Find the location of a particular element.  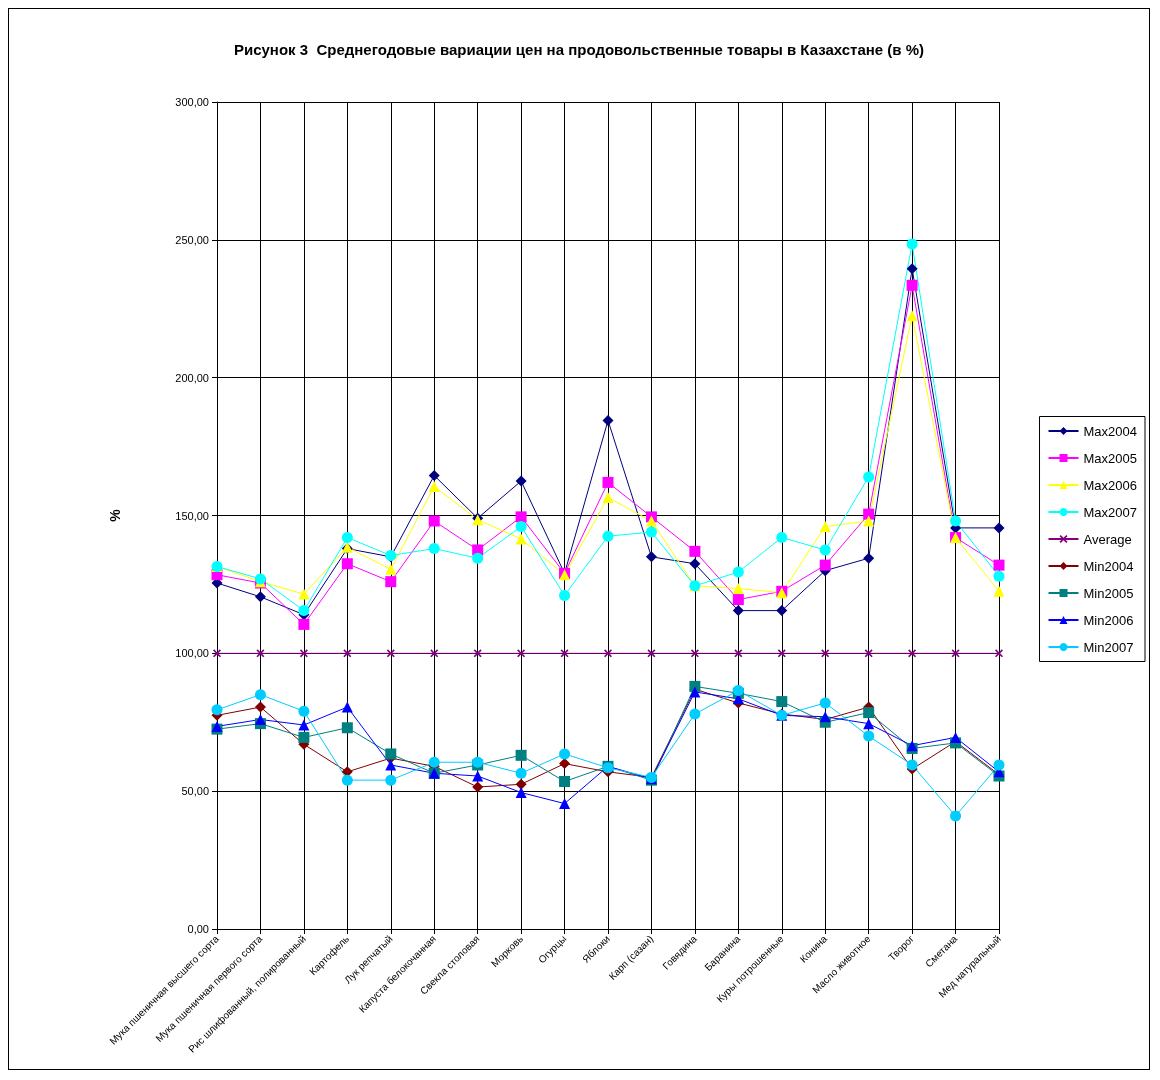

legend-label: Max2006 is located at coordinates (1110, 485).